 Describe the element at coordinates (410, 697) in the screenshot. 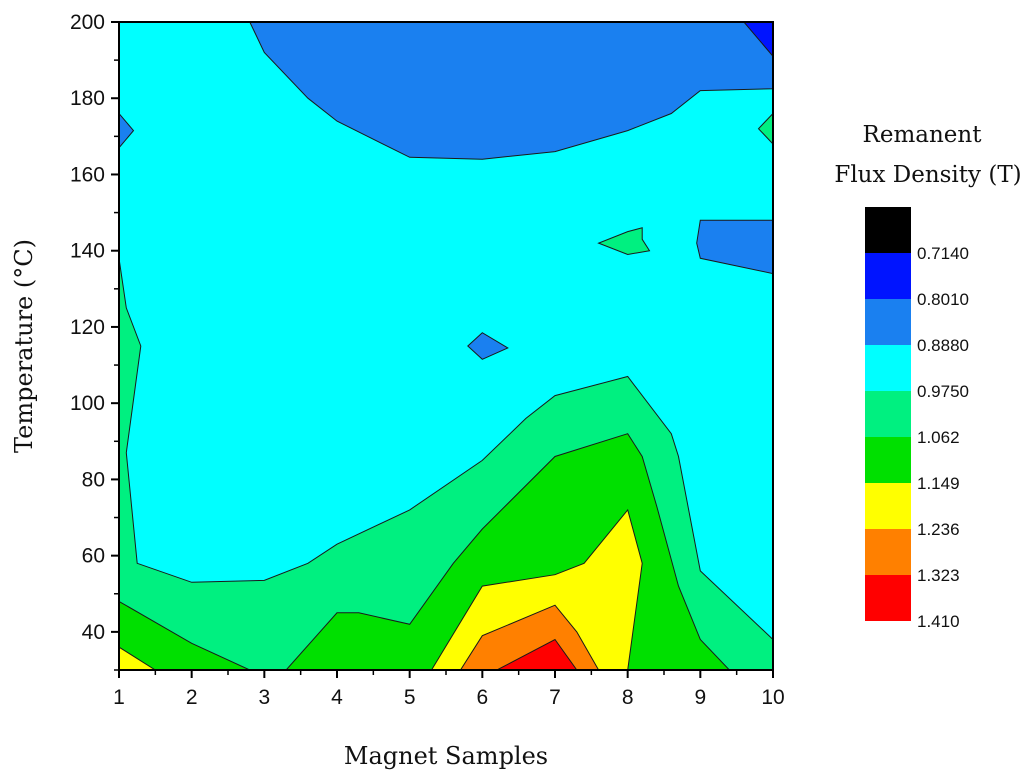

I see `x-tick-label: 5` at that location.